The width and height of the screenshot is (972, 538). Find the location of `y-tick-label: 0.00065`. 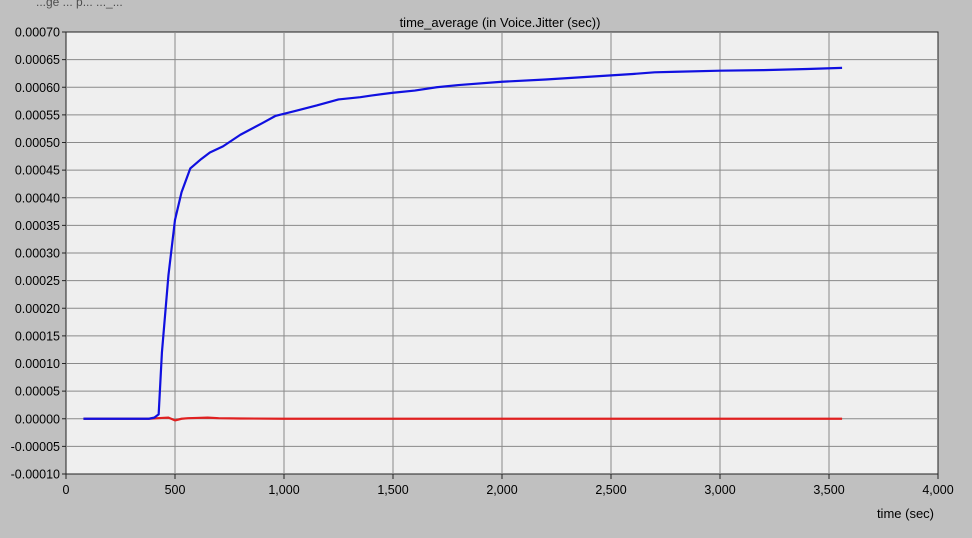

y-tick-label: 0.00065 is located at coordinates (37, 60).